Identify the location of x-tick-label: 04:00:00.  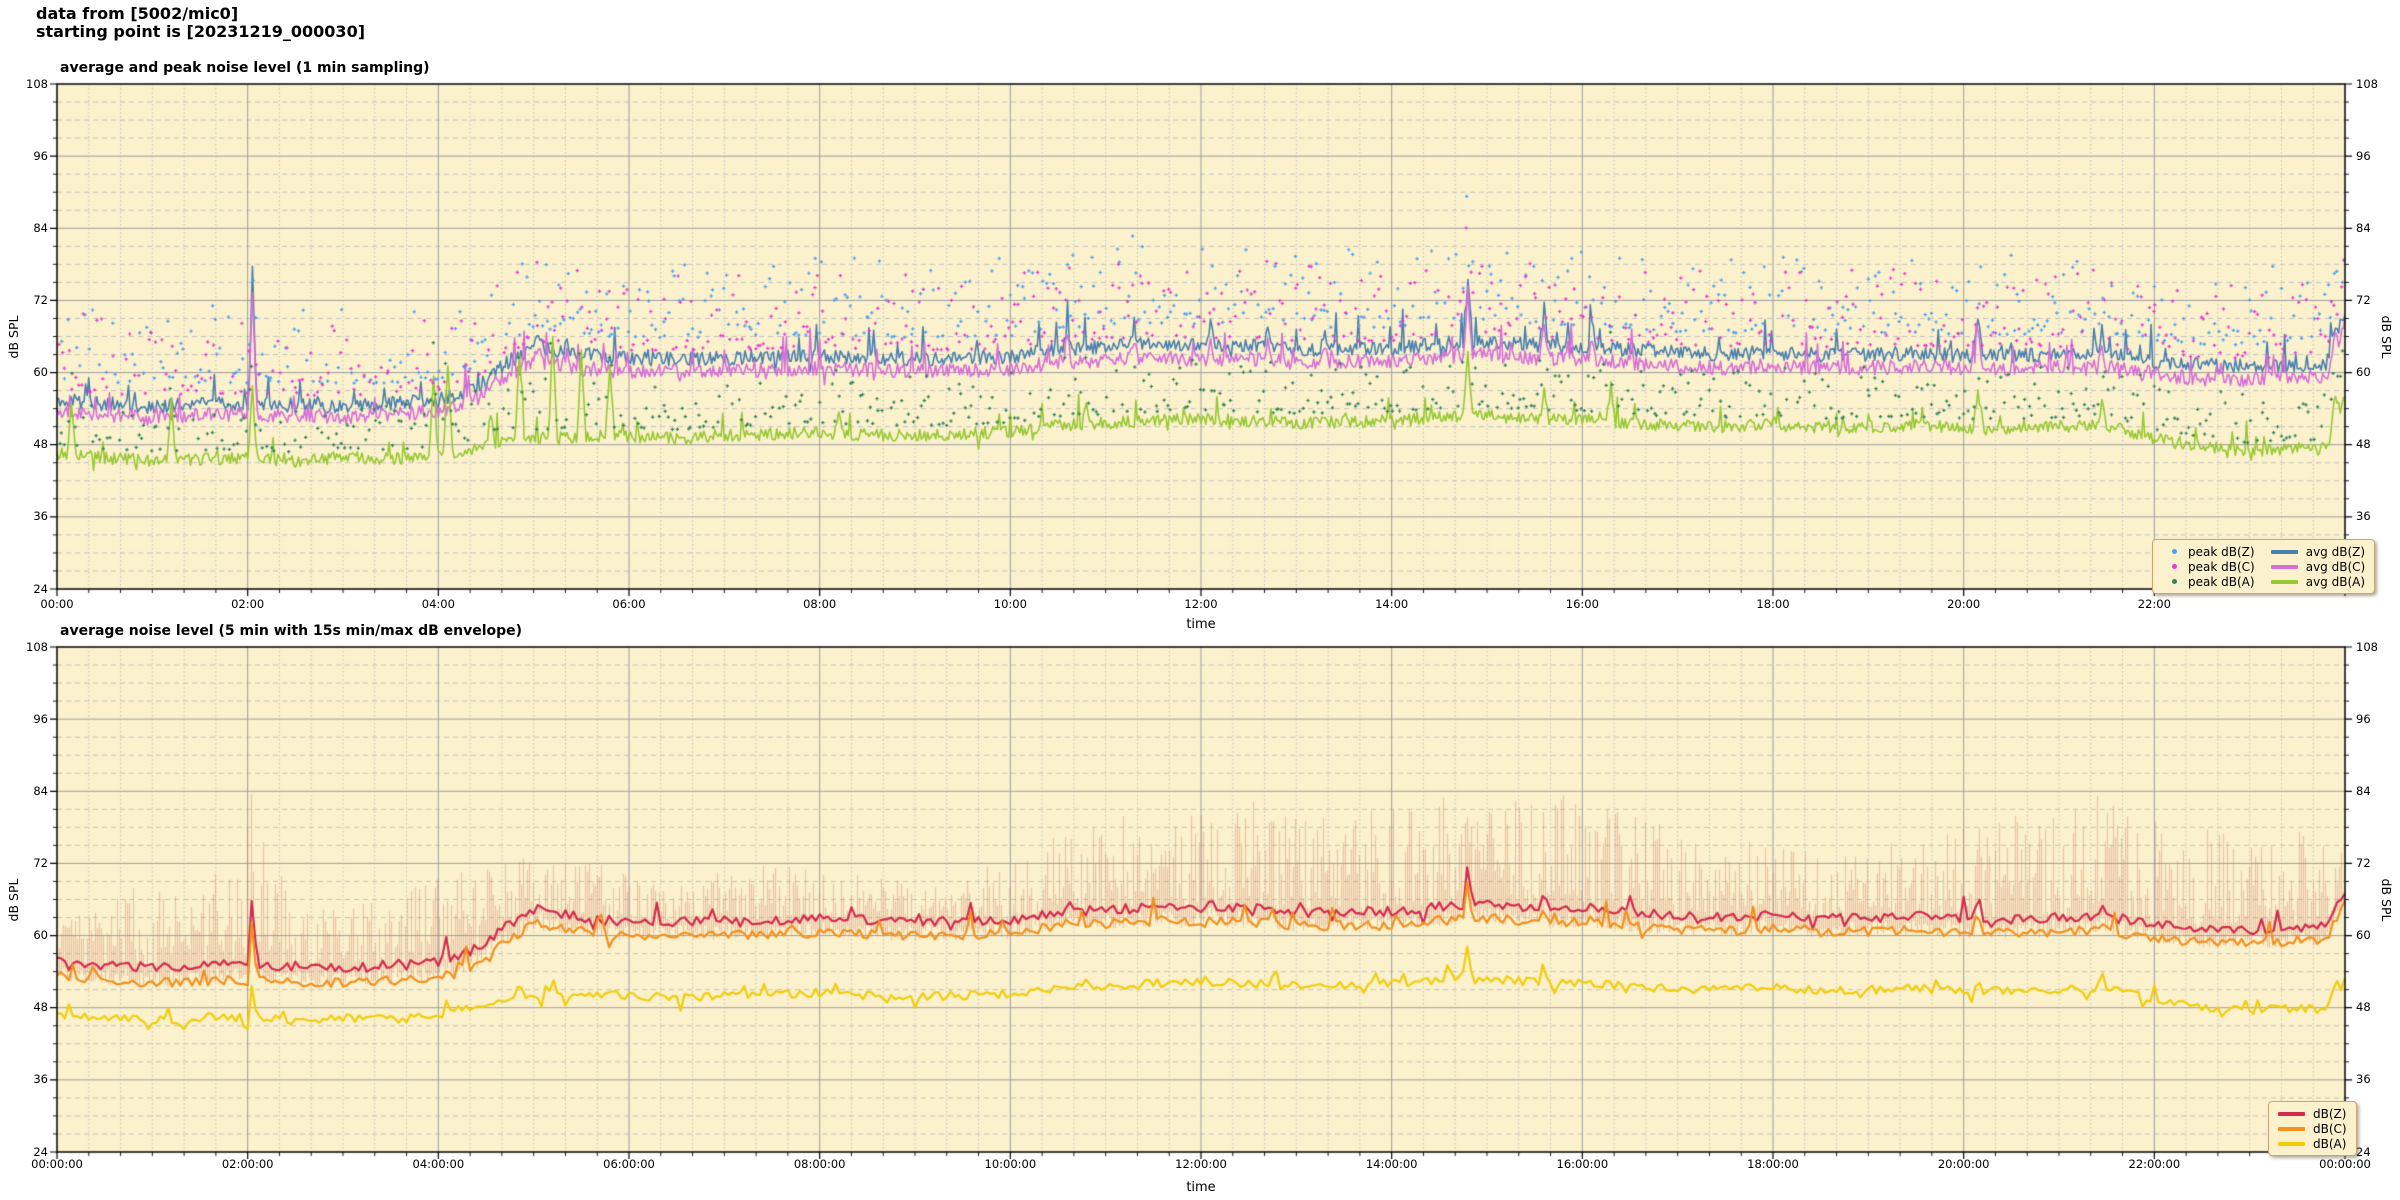
(438, 1164).